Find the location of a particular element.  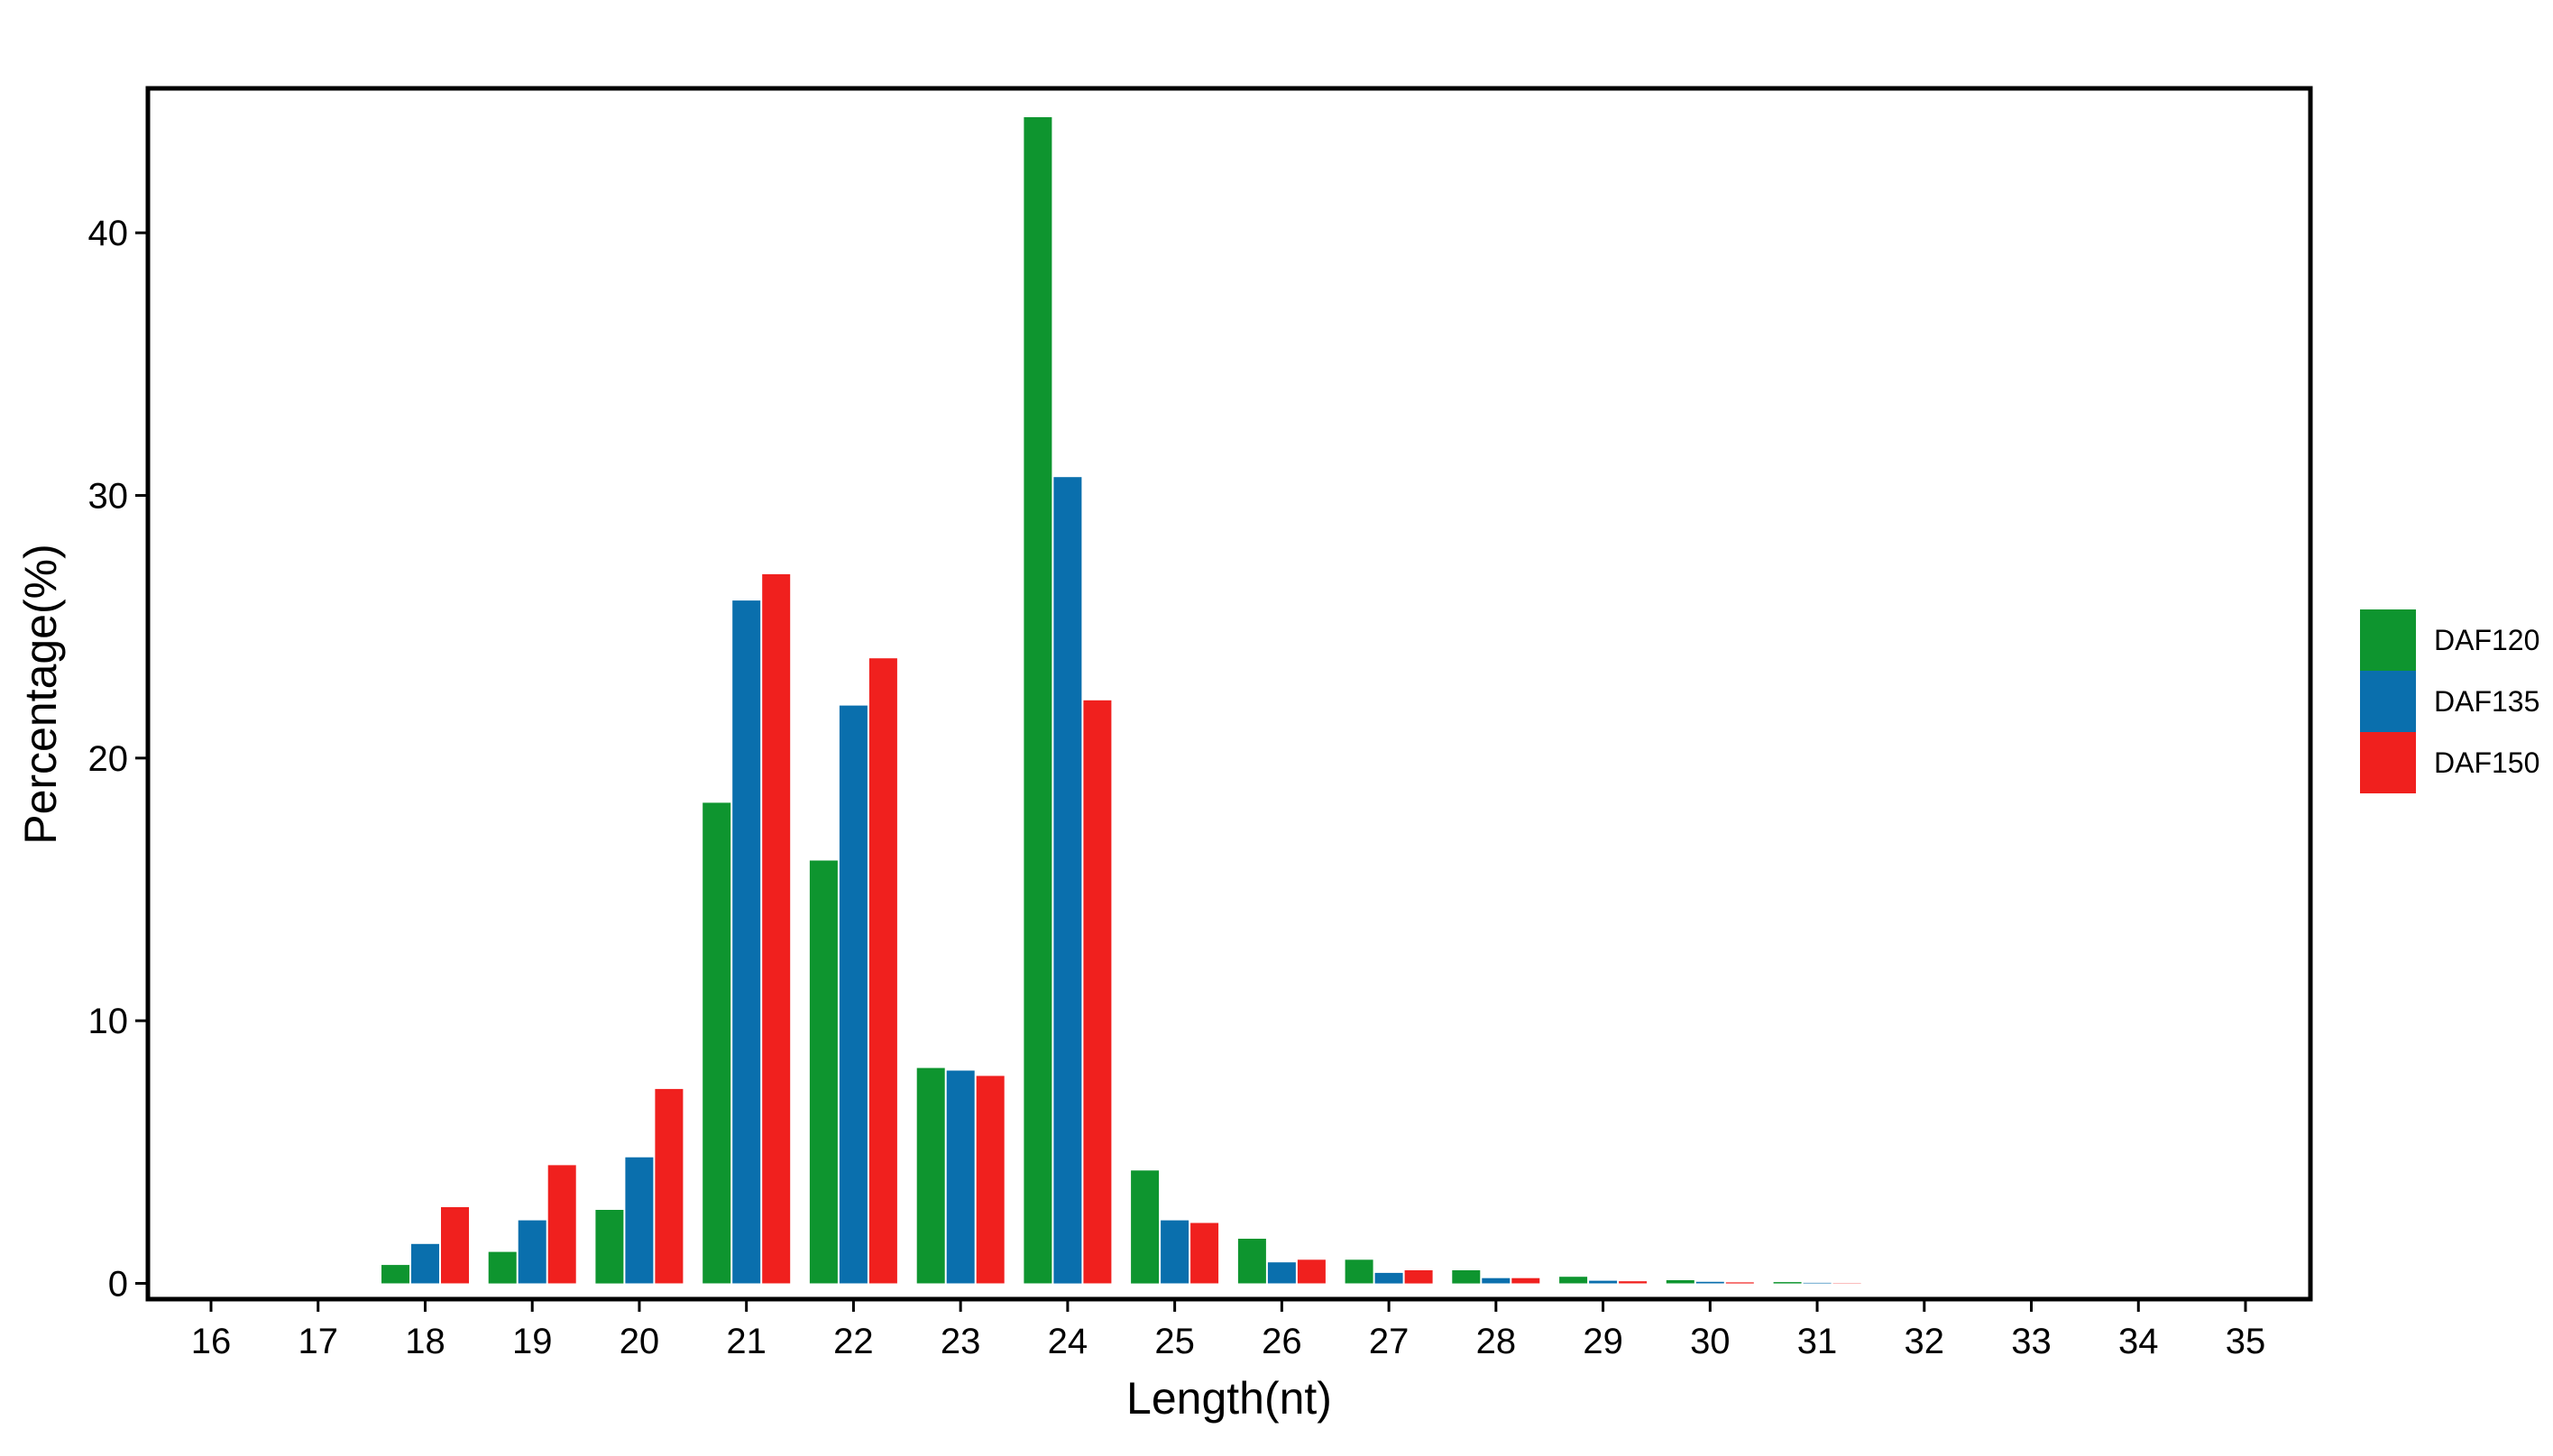

y-axis-title: Percentage(%) is located at coordinates (40, 695).